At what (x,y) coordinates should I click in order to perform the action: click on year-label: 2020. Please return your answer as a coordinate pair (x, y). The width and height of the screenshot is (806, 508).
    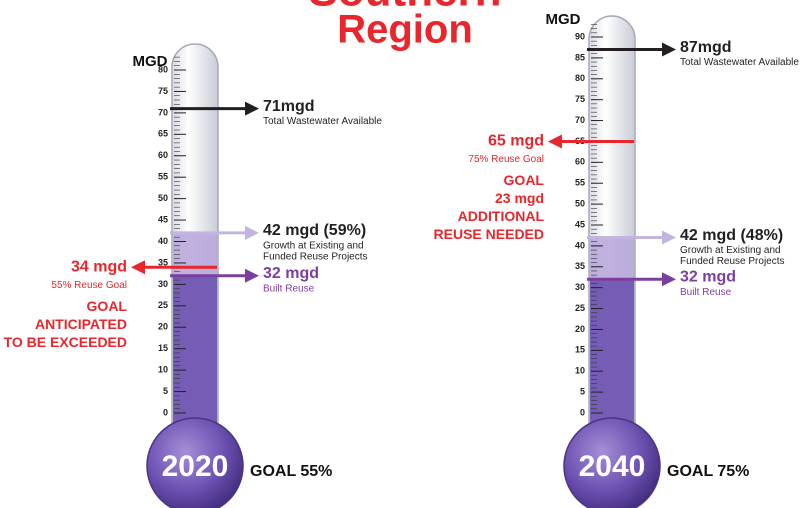
    Looking at the image, I should click on (195, 466).